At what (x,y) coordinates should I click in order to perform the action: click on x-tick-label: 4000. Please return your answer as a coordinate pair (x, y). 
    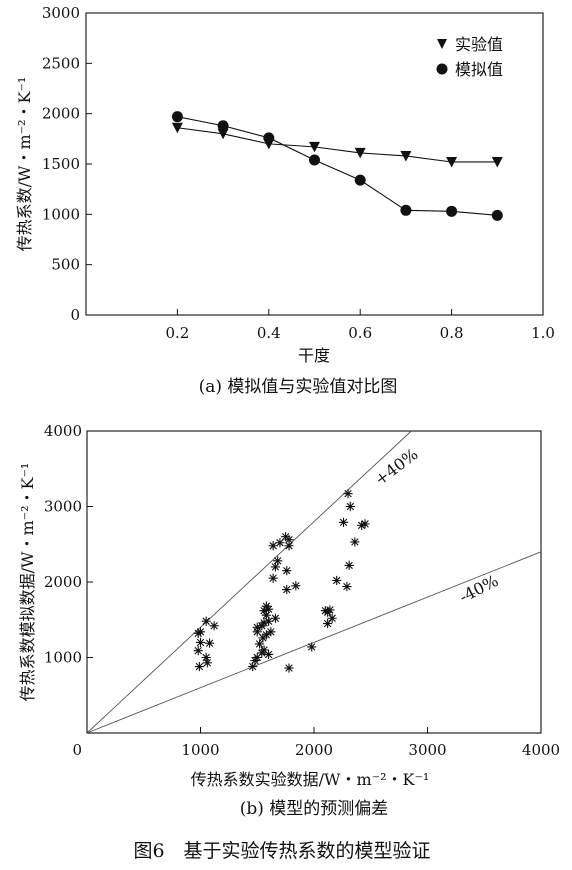
    Looking at the image, I should click on (541, 750).